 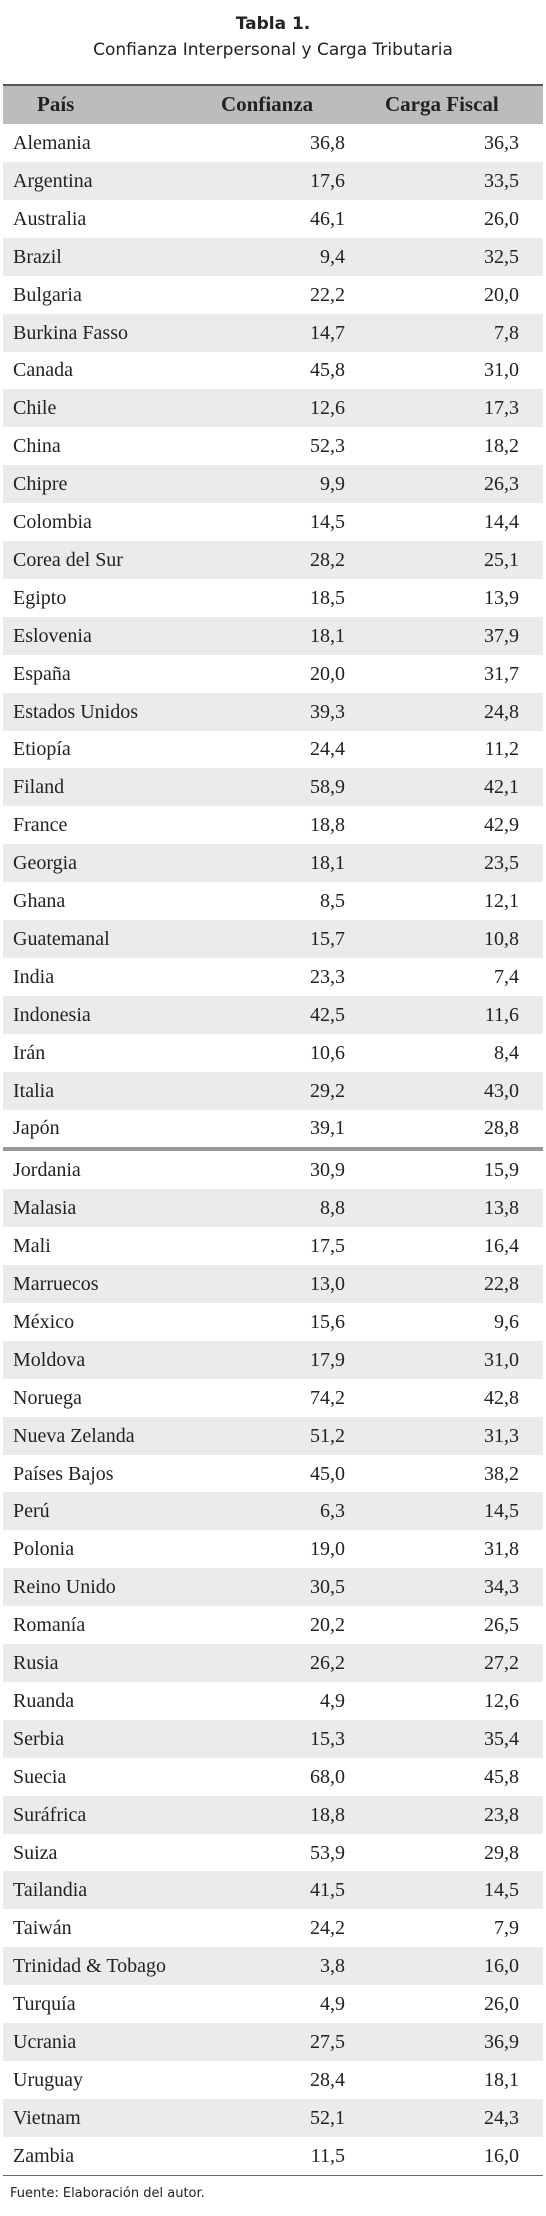 I want to click on value-cell: 74,2, so click(x=327, y=1397).